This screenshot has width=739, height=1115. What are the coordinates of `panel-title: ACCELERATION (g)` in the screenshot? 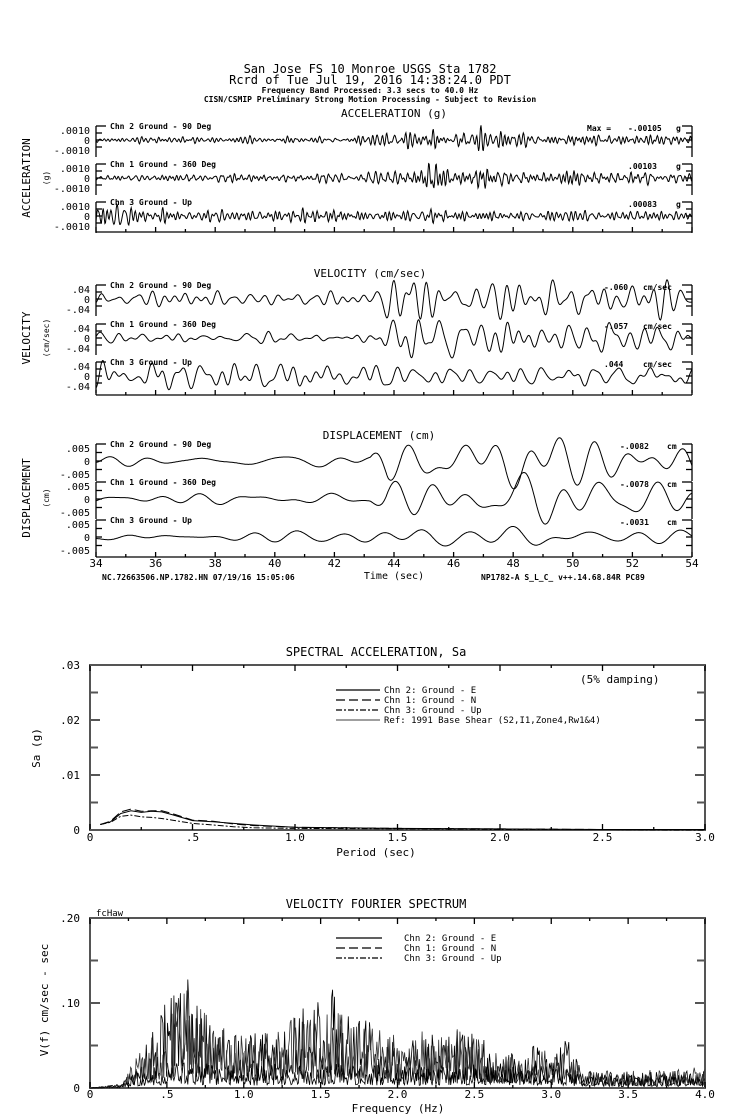 It's located at (394, 113).